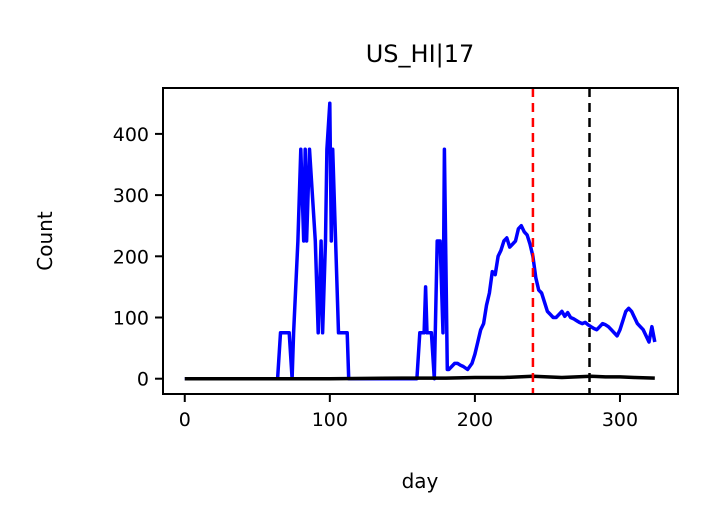  What do you see at coordinates (131, 135) in the screenshot?
I see `y-tick-label: 400` at bounding box center [131, 135].